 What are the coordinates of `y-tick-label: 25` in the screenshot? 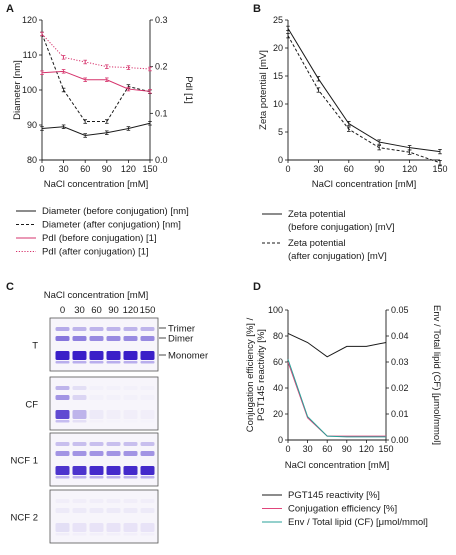 It's located at (278, 20).